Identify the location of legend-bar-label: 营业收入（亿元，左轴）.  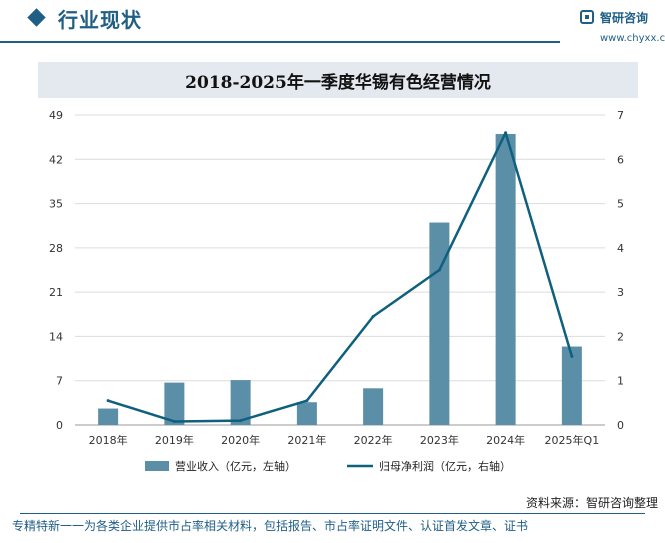
(235, 466).